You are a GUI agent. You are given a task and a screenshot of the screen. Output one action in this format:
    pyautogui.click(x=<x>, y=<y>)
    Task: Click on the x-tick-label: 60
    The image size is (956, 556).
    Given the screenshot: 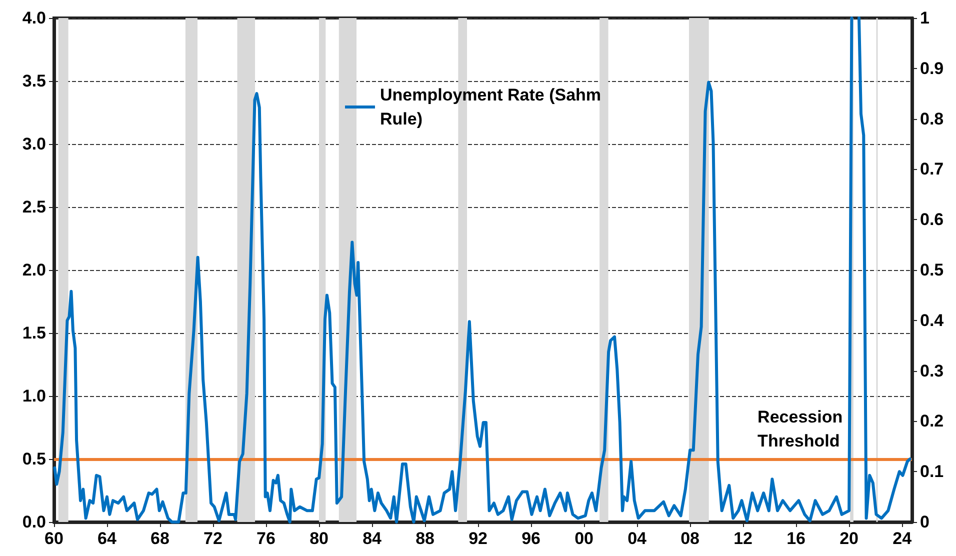 What is the action you would take?
    pyautogui.click(x=54, y=538)
    